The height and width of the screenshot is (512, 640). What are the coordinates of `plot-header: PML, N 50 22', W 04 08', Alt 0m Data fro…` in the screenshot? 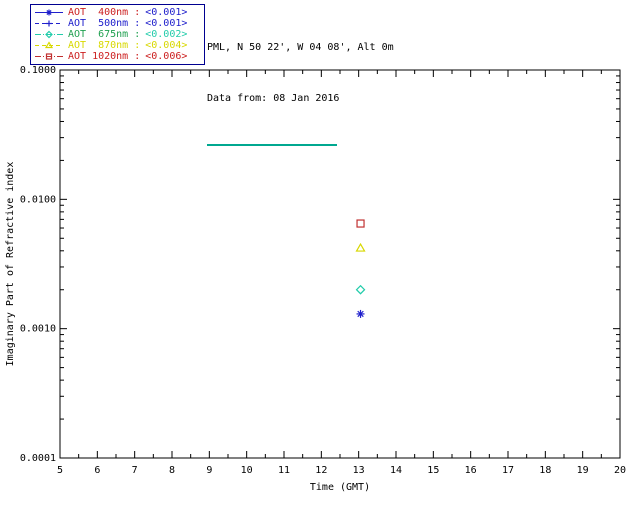 It's located at (300, 92).